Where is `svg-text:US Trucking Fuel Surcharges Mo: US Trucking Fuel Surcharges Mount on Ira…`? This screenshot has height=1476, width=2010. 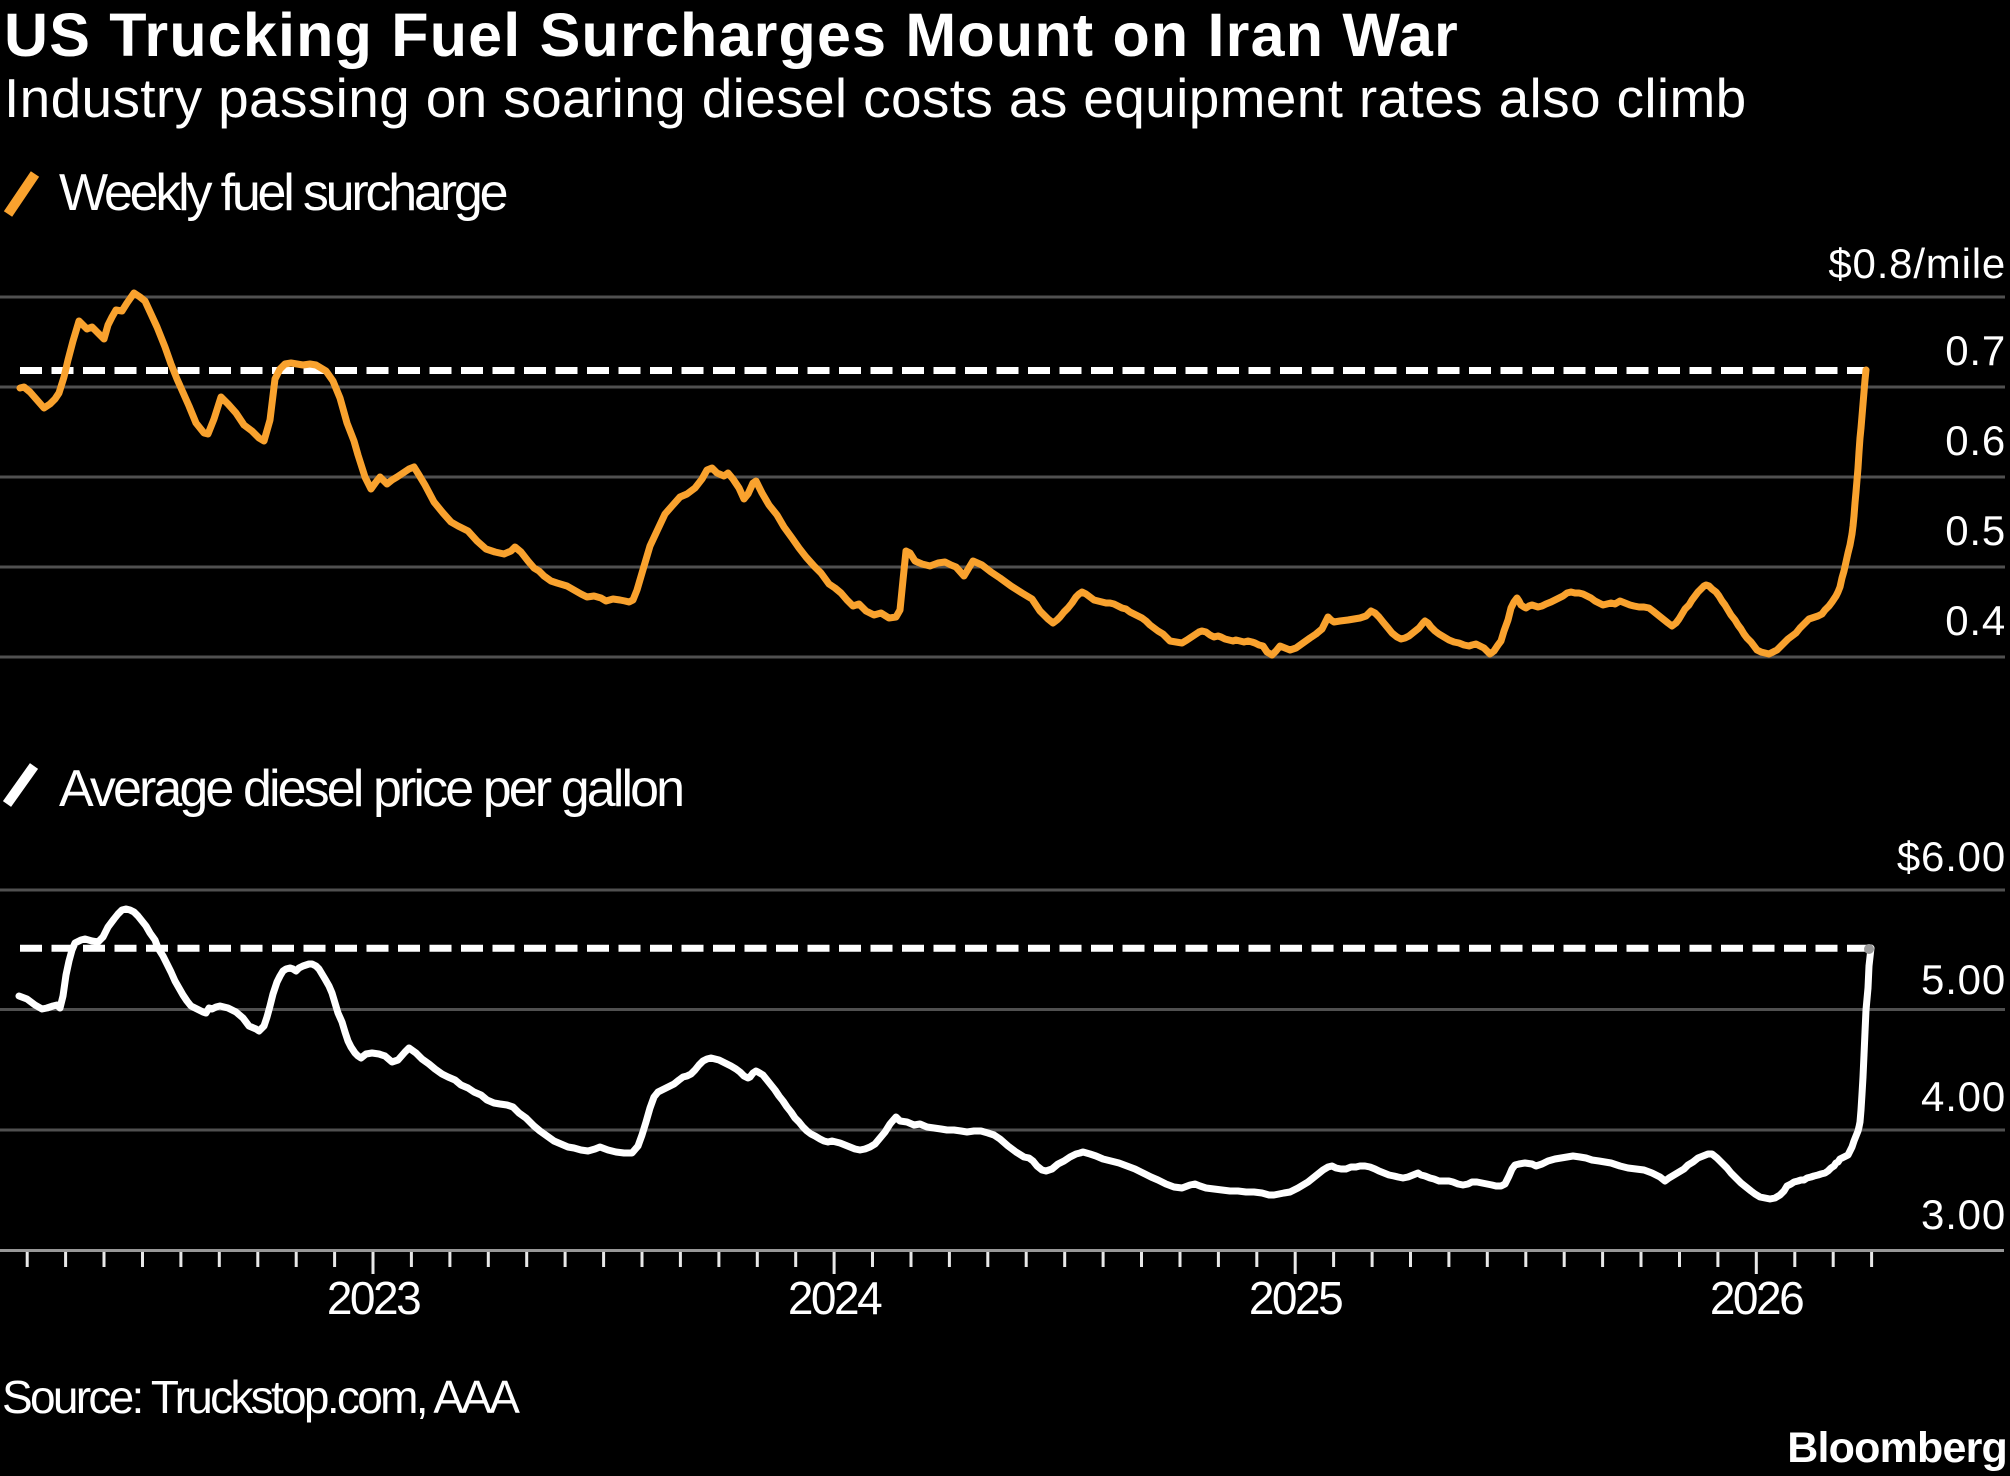
svg-text:US Trucking Fuel Surcharges Mo: US Trucking Fuel Surcharges Mount on Ira… is located at coordinates (731, 35).